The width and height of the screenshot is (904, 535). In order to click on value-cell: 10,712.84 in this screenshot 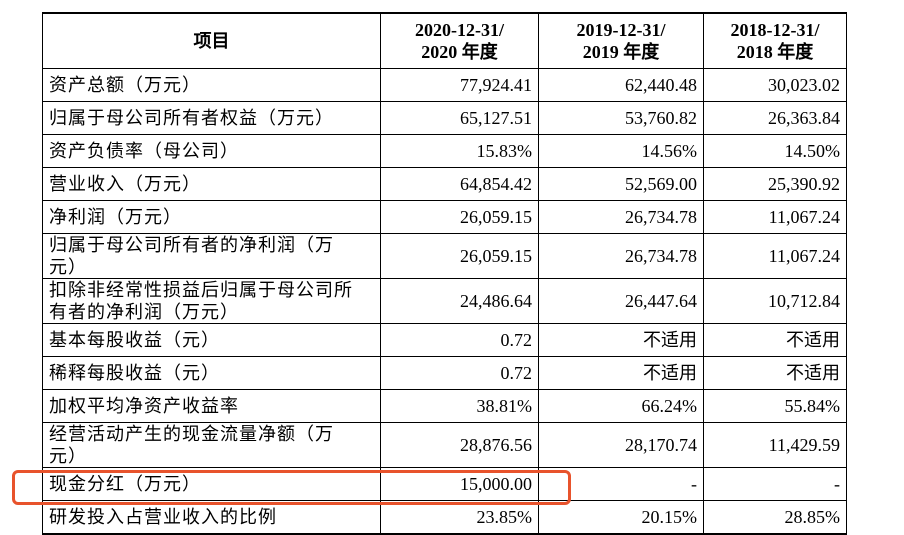, I will do `click(775, 301)`.